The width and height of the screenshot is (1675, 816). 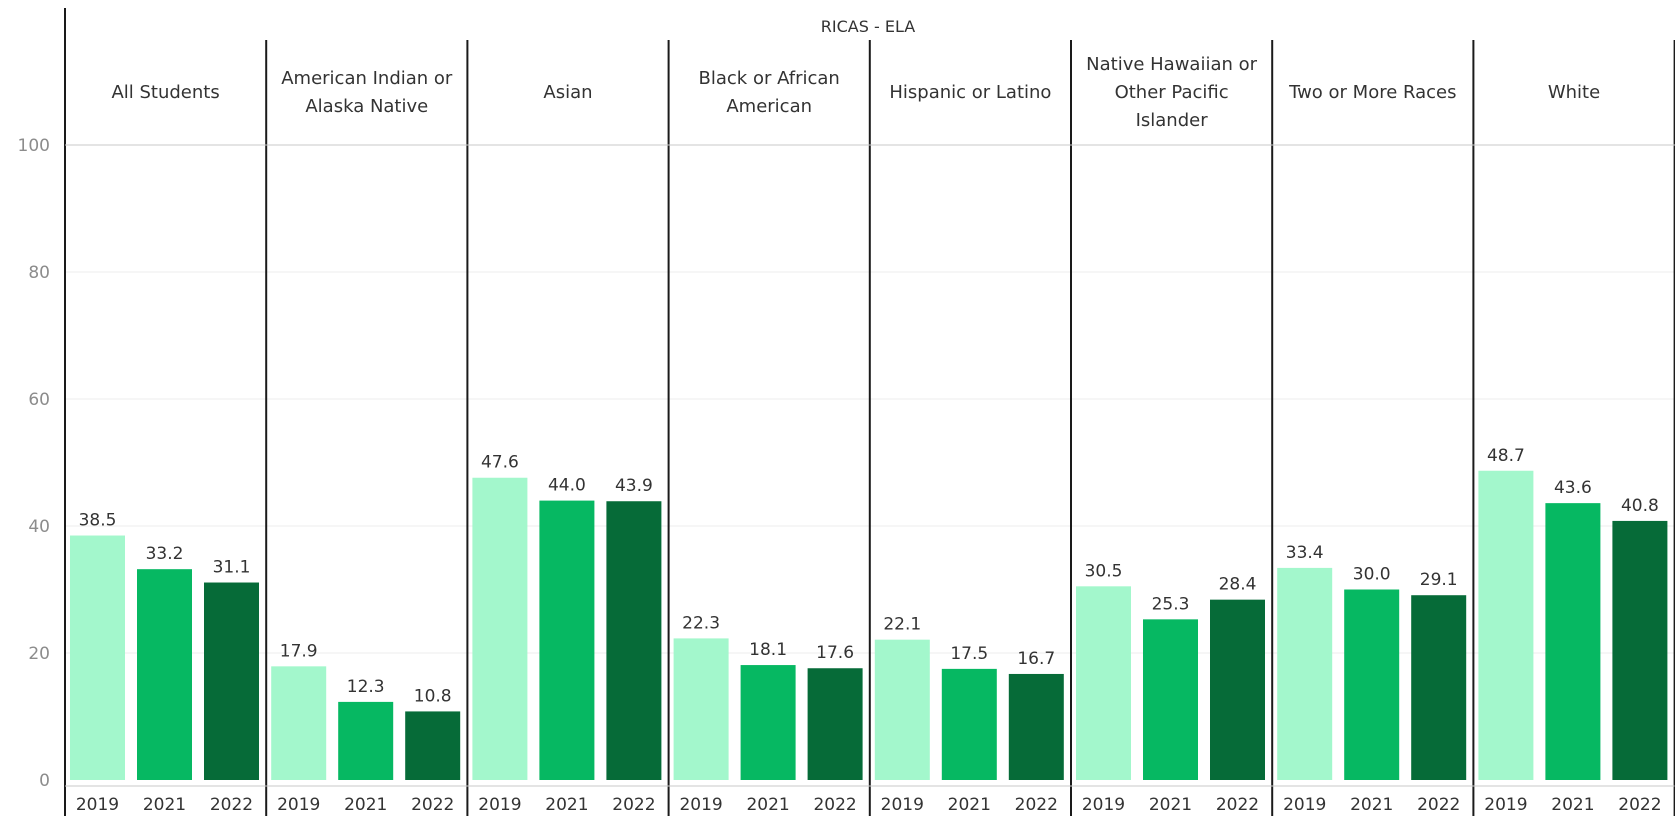 I want to click on group-header-line: Black or African, so click(x=769, y=78).